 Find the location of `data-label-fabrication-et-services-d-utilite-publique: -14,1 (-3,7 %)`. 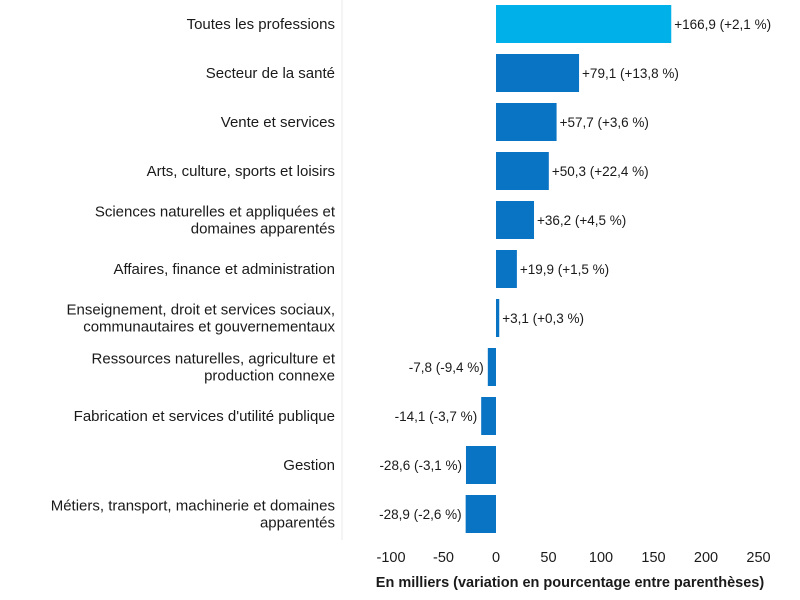

data-label-fabrication-et-services-d-utilite-publique: -14,1 (-3,7 %) is located at coordinates (436, 416).